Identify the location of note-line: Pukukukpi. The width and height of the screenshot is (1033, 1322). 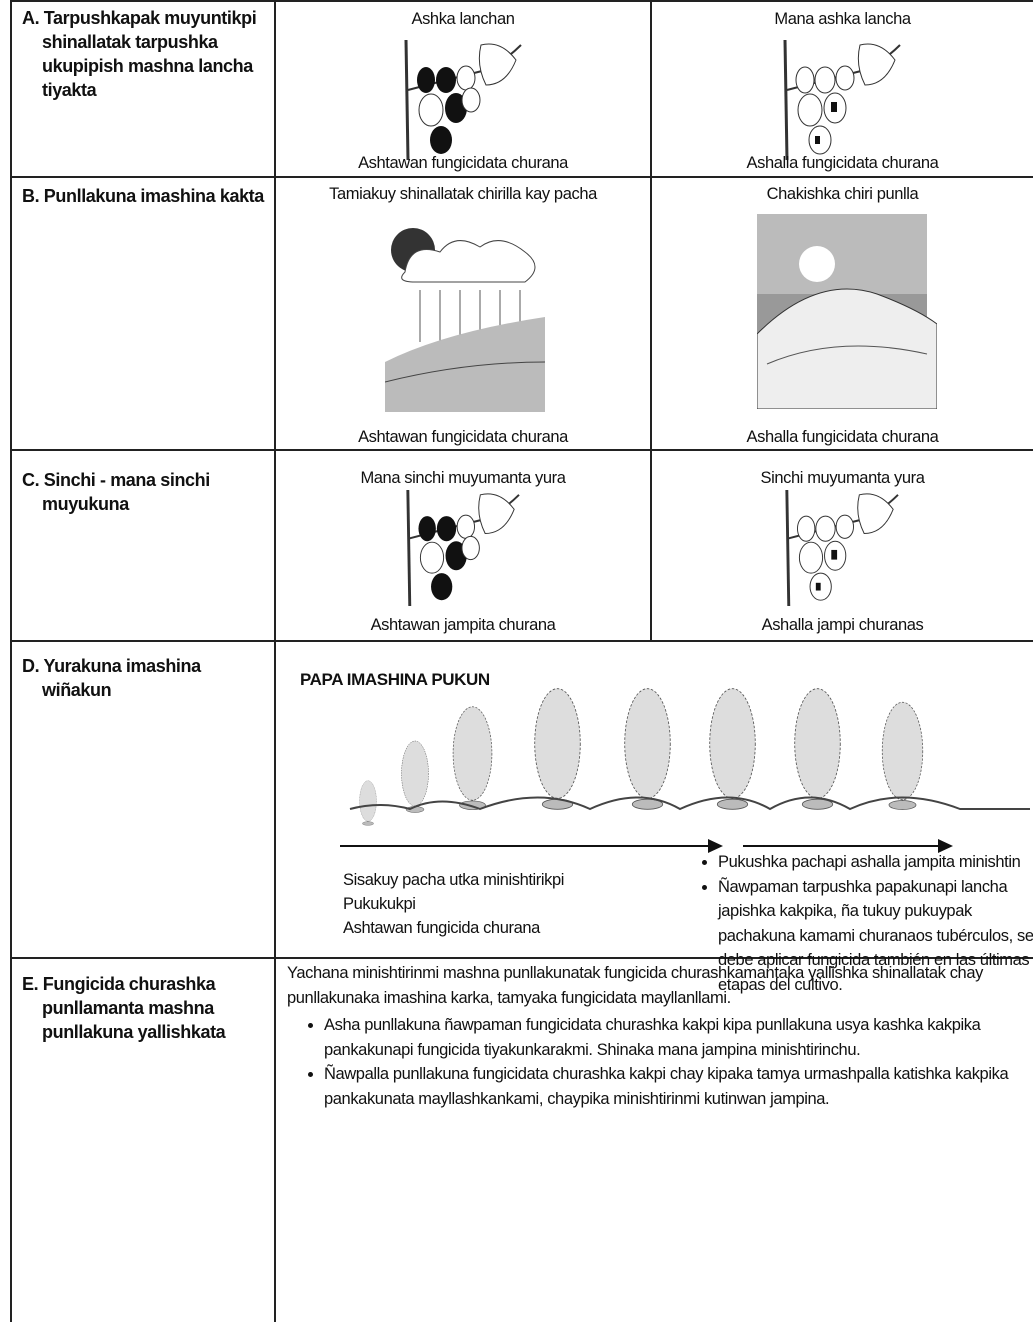
(379, 904).